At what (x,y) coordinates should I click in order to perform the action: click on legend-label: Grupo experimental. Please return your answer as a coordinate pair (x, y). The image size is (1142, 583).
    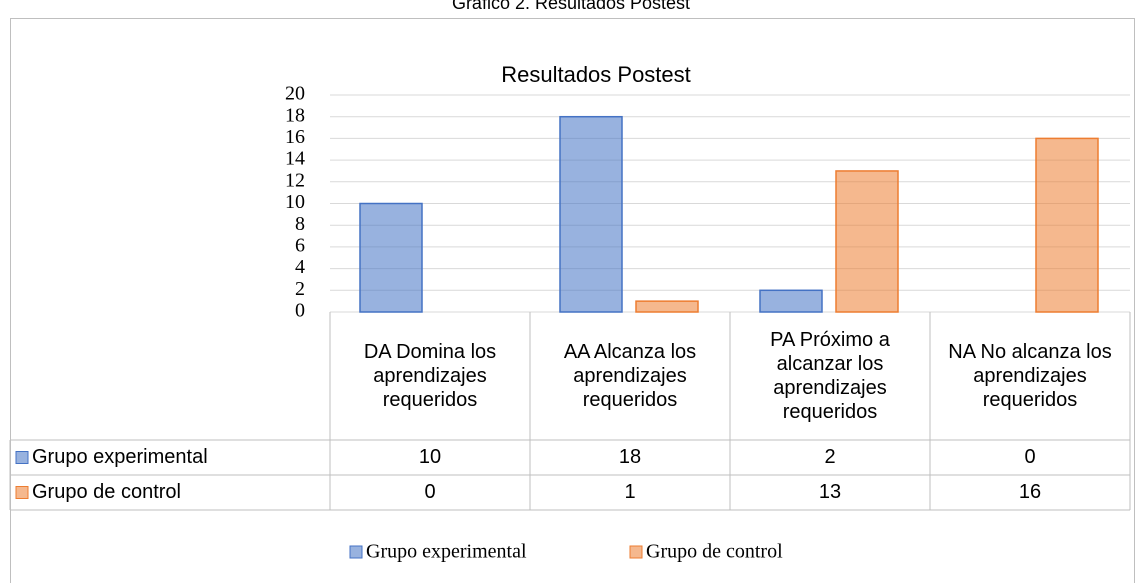
    Looking at the image, I should click on (446, 552).